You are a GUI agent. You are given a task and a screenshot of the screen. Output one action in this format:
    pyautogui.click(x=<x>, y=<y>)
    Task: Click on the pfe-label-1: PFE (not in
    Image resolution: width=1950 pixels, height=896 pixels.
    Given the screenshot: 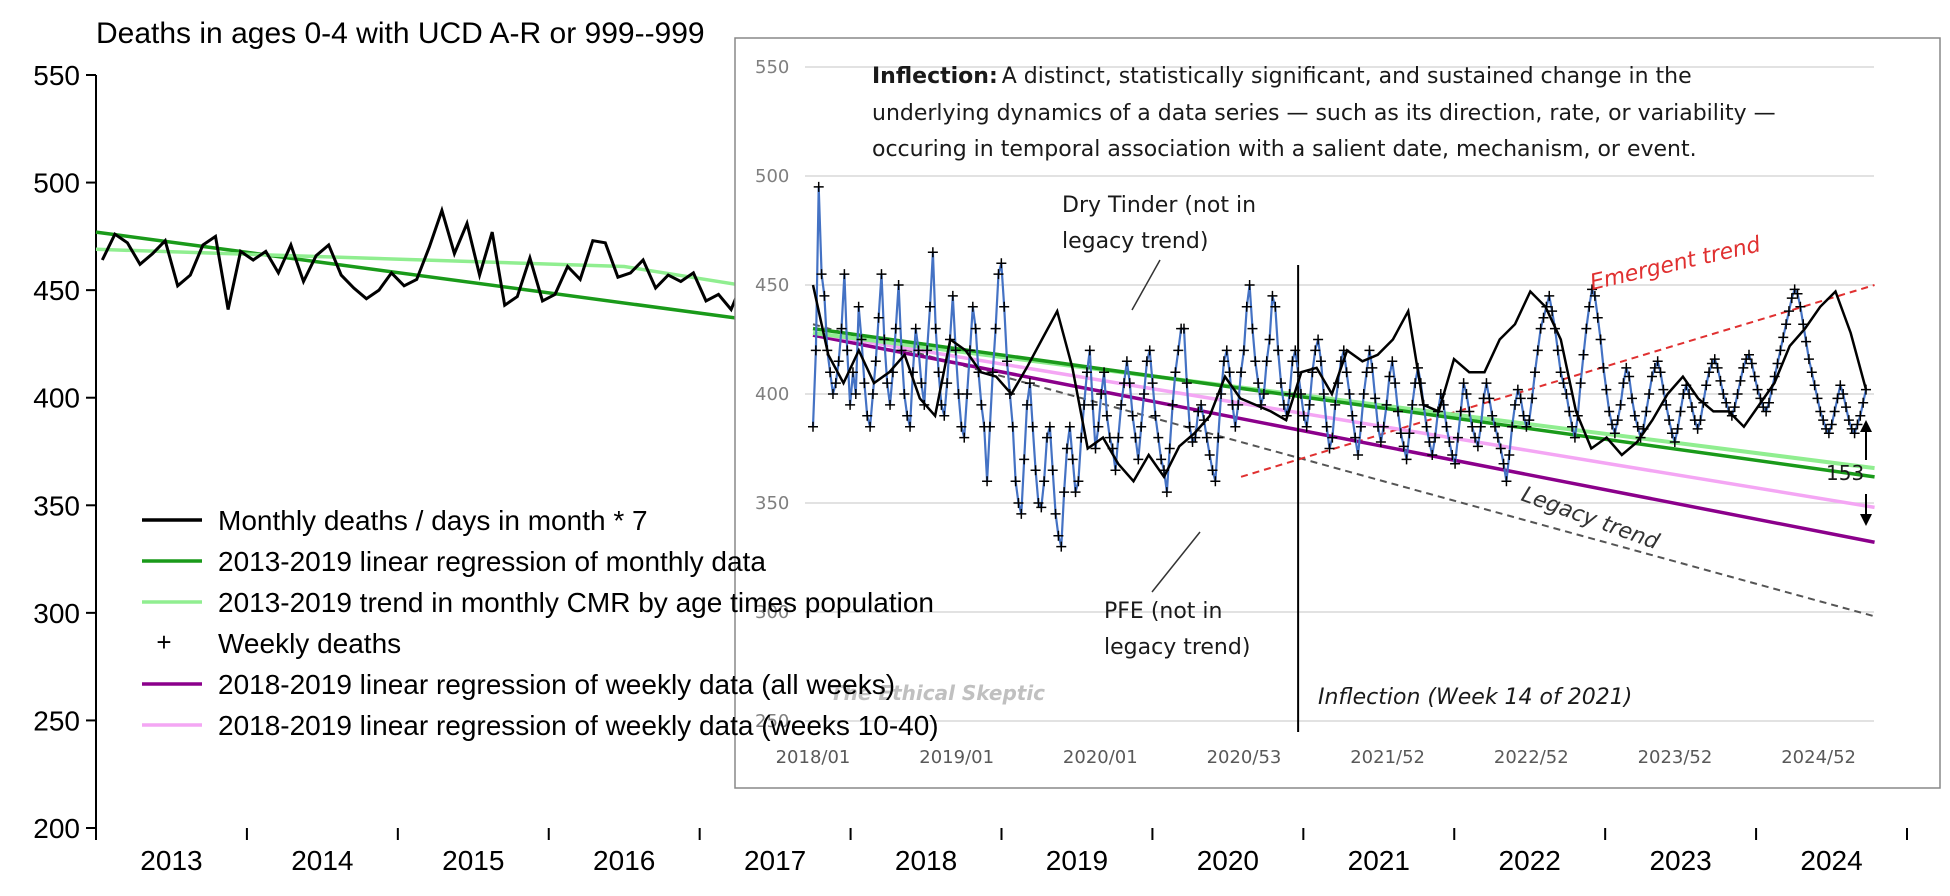 What is the action you would take?
    pyautogui.click(x=1163, y=611)
    